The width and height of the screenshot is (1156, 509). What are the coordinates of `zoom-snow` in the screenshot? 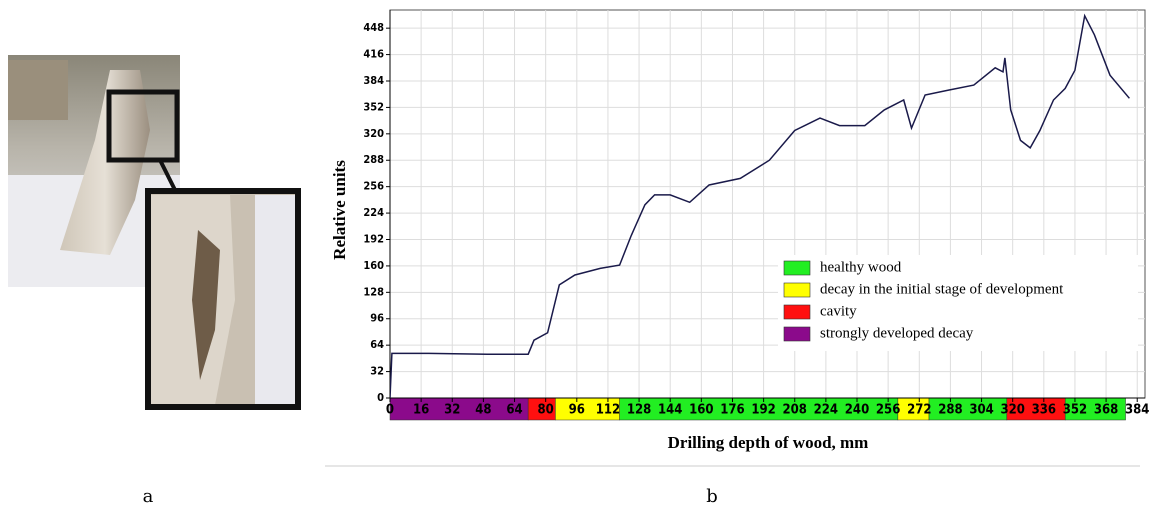 It's located at (275, 300).